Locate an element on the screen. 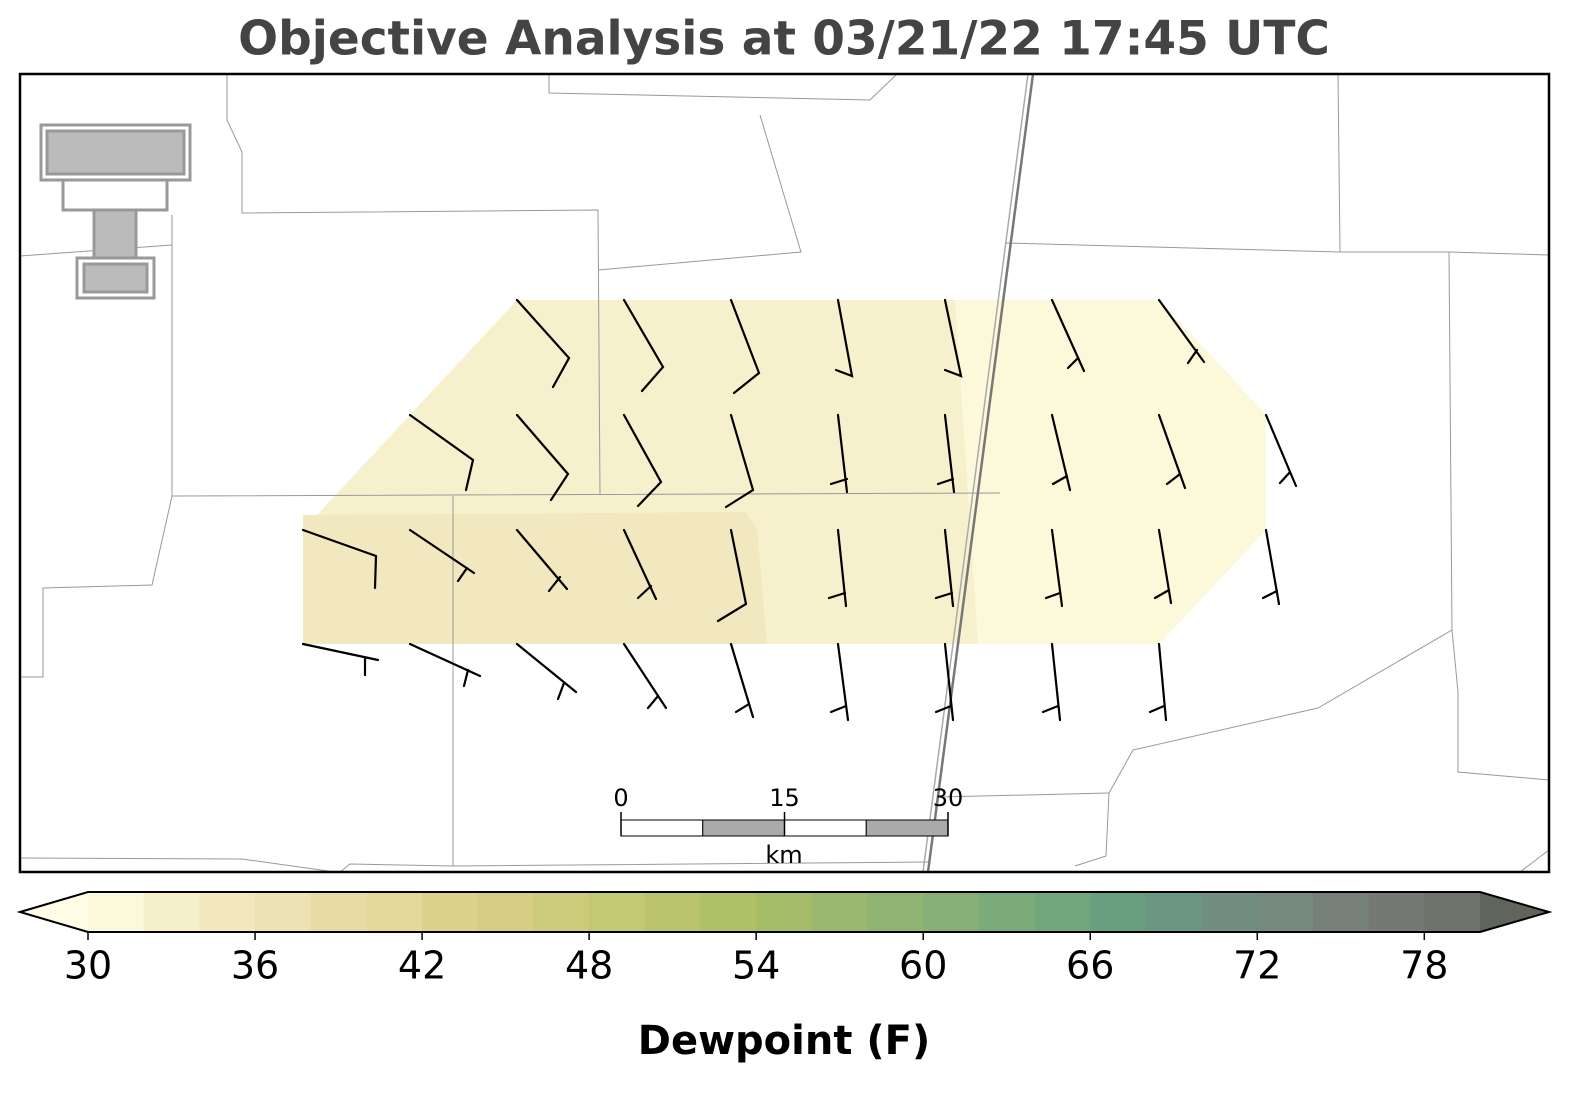  colorbar-extension-high is located at coordinates (1514, 912).